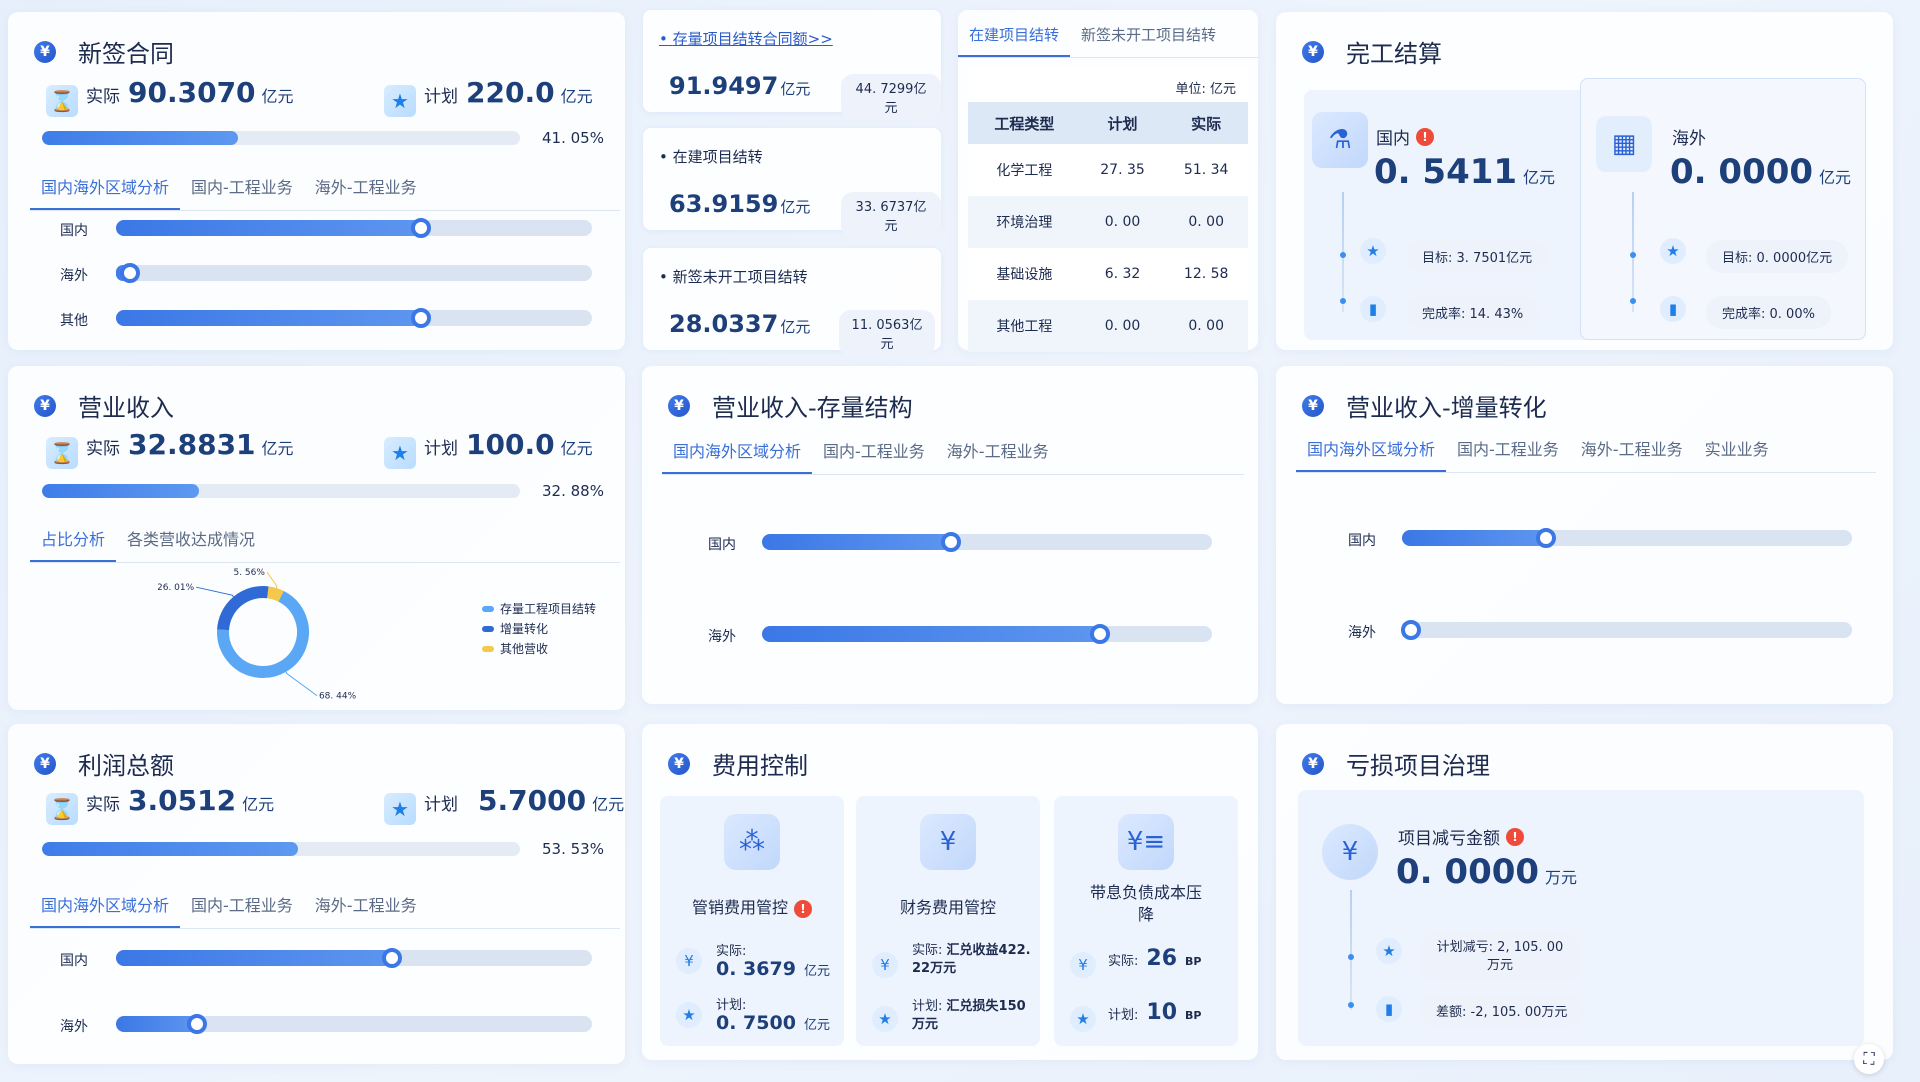 This screenshot has height=1082, width=1920. What do you see at coordinates (947, 907) in the screenshot?
I see `cost-sub-title: 财务费用管控` at bounding box center [947, 907].